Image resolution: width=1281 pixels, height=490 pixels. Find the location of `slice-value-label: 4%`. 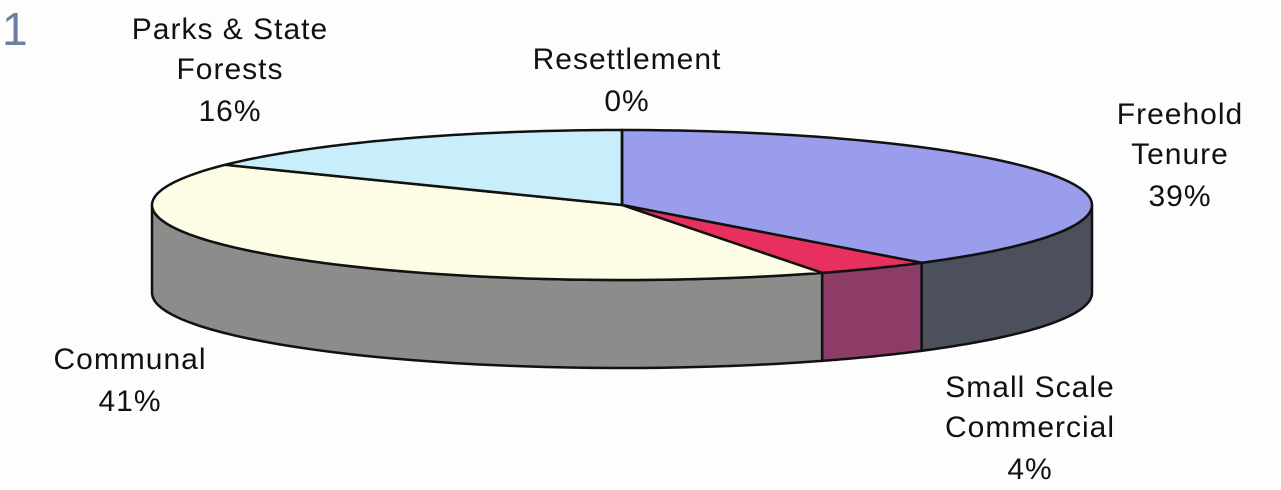

slice-value-label: 4% is located at coordinates (1030, 469).